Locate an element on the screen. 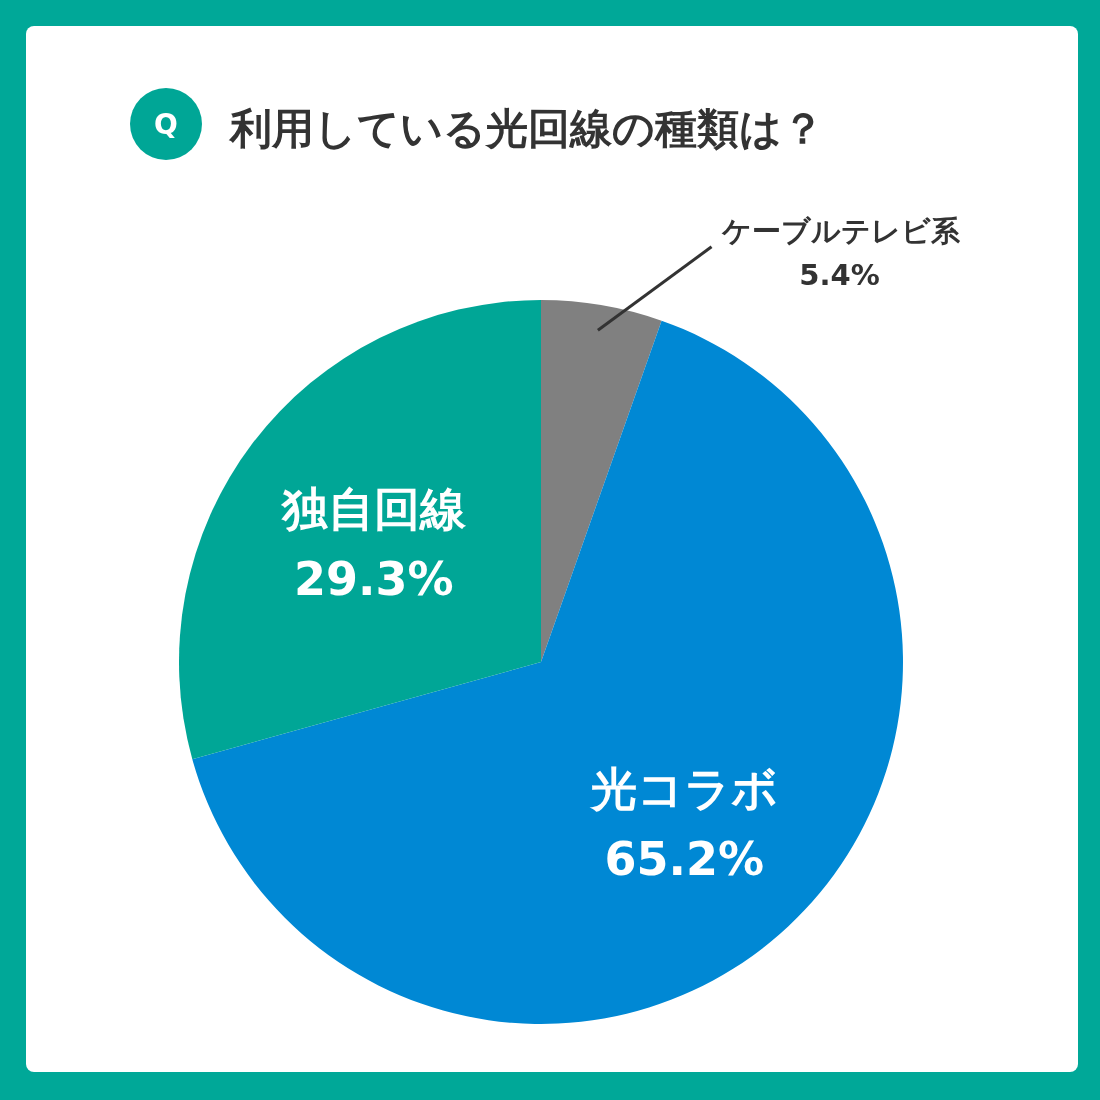 This screenshot has width=1100, height=1100. slice-label: ケーブルテレビ系 is located at coordinates (840, 230).